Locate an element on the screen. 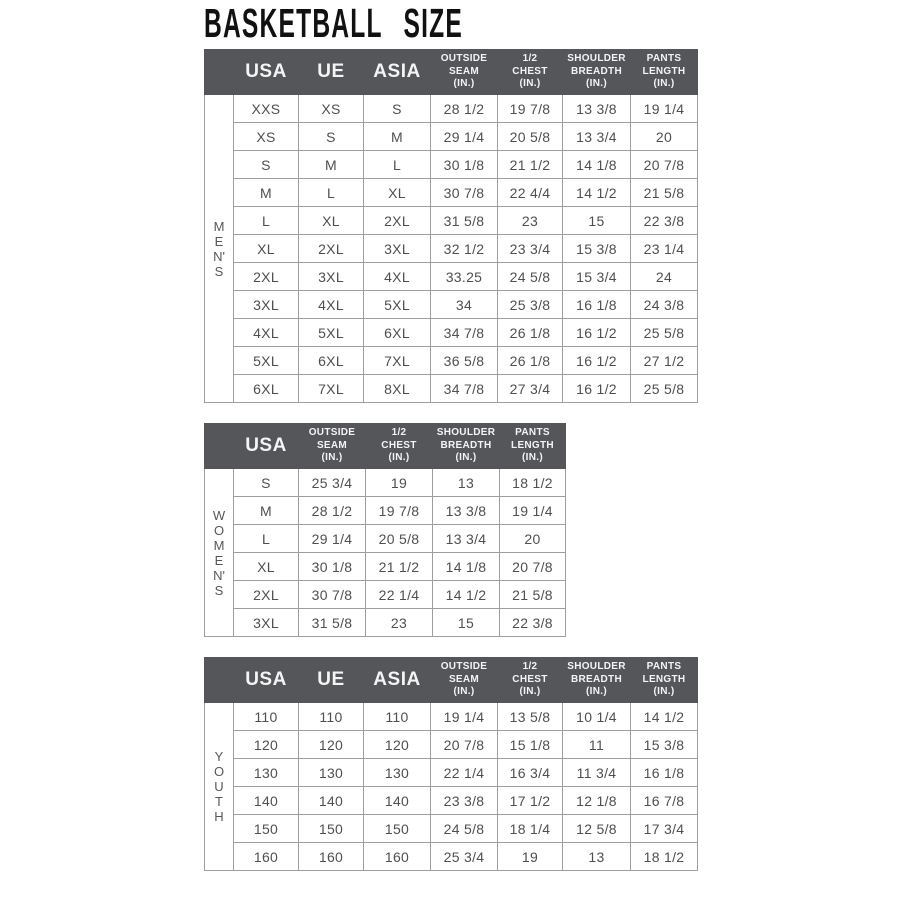 This screenshot has height=900, width=900. size-cell: 130 is located at coordinates (266, 772).